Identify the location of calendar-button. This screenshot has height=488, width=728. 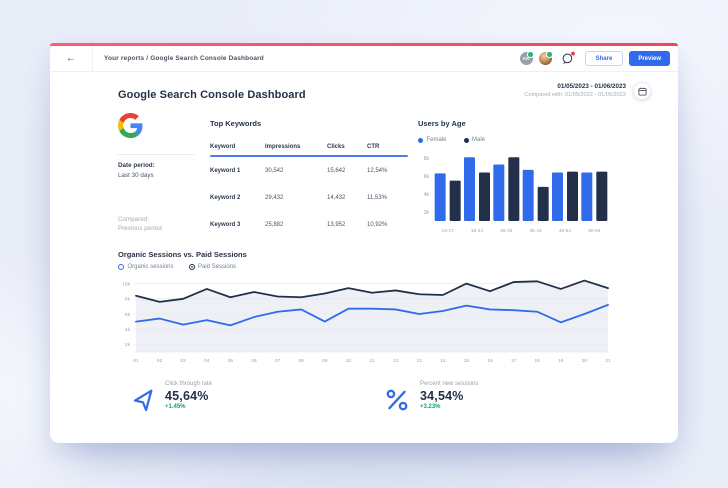
(642, 91).